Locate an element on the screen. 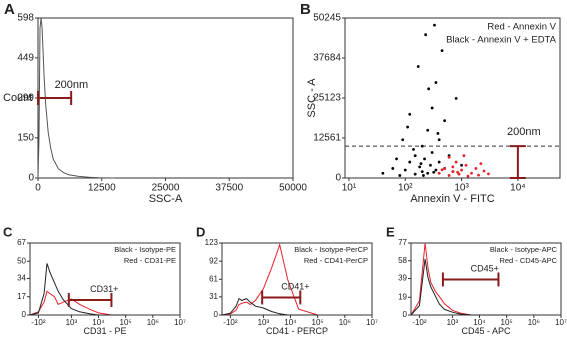  y-tick-label: 39 is located at coordinates (402, 278).